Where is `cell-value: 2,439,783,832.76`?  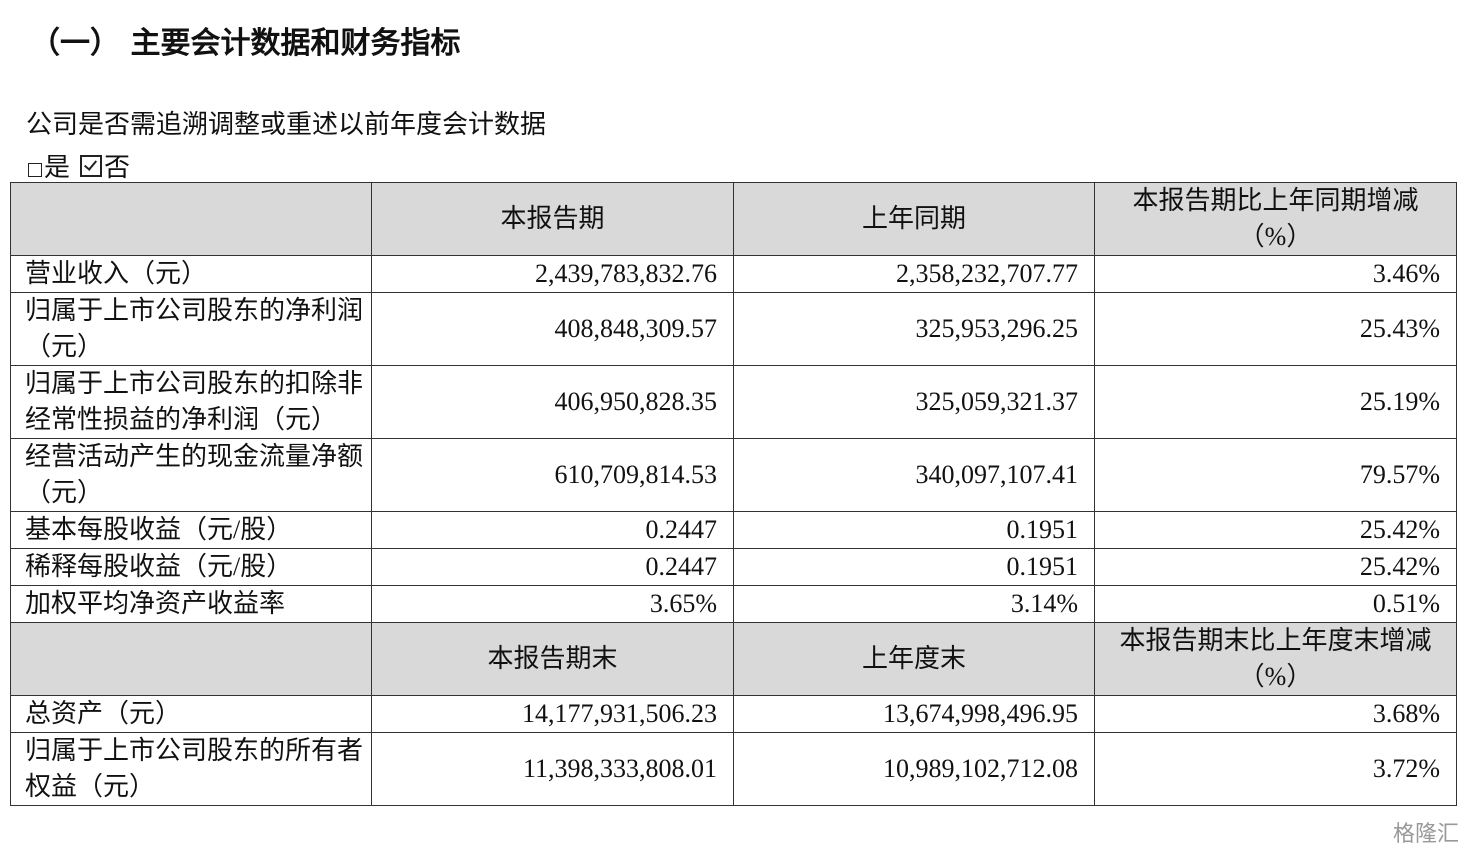 cell-value: 2,439,783,832.76 is located at coordinates (552, 274).